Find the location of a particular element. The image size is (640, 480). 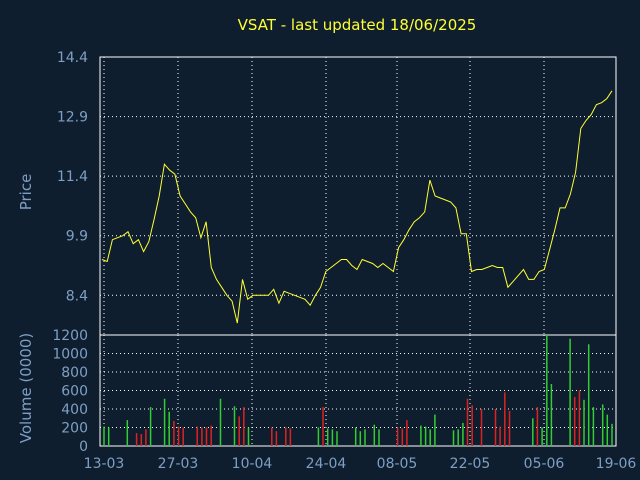

volume-tick-label: 400 is located at coordinates (74, 410).